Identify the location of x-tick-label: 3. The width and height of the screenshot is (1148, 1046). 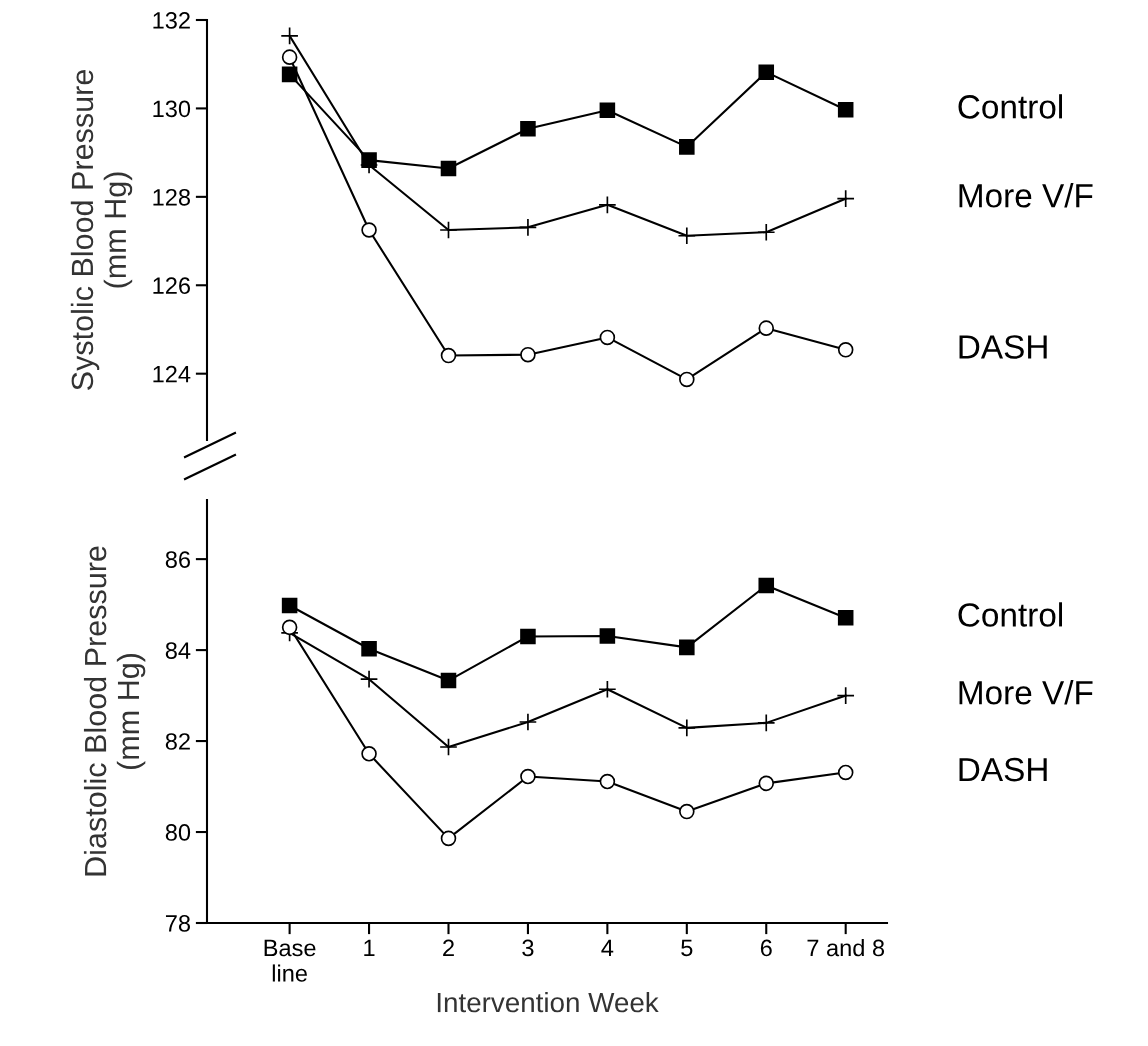
(528, 948).